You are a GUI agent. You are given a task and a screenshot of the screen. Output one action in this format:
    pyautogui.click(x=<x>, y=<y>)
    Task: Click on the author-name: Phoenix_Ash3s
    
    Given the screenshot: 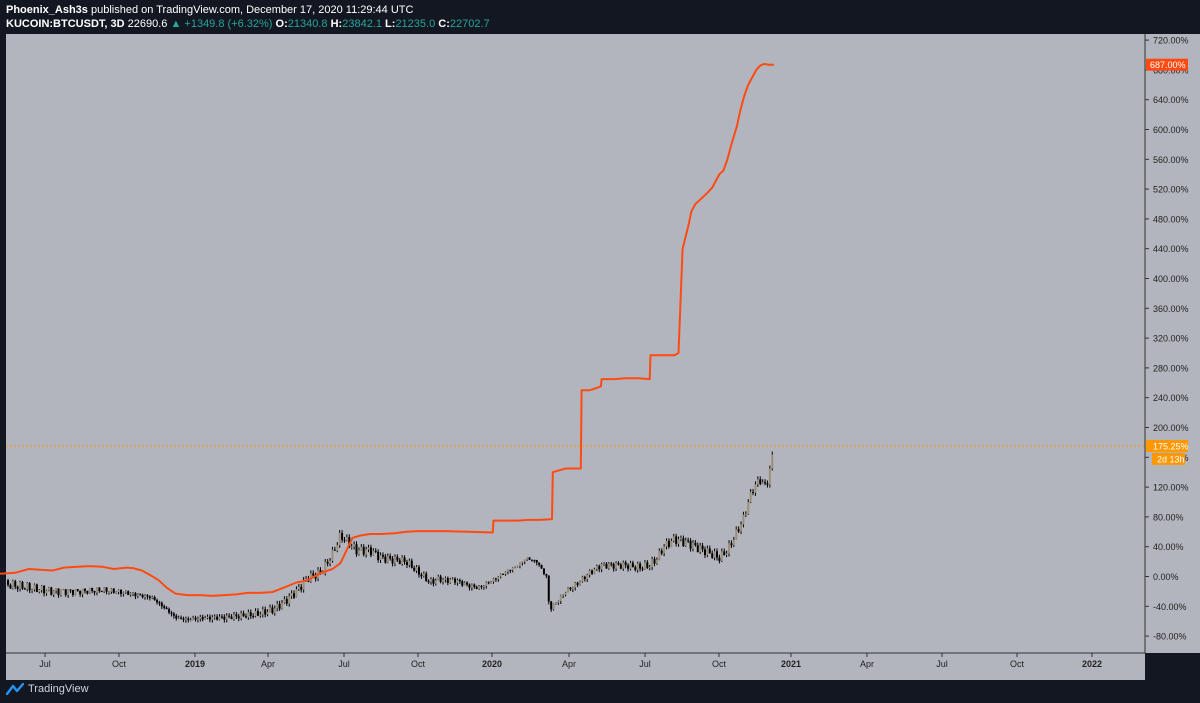 What is the action you would take?
    pyautogui.click(x=47, y=10)
    